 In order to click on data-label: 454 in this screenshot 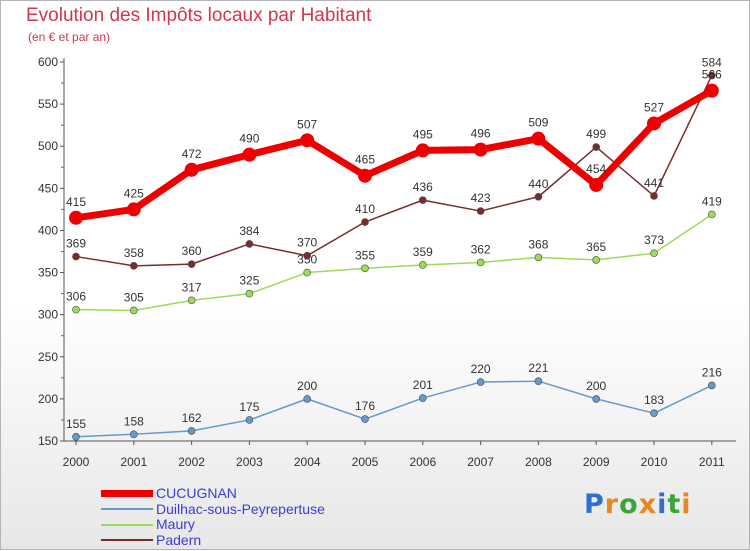, I will do `click(596, 169)`.